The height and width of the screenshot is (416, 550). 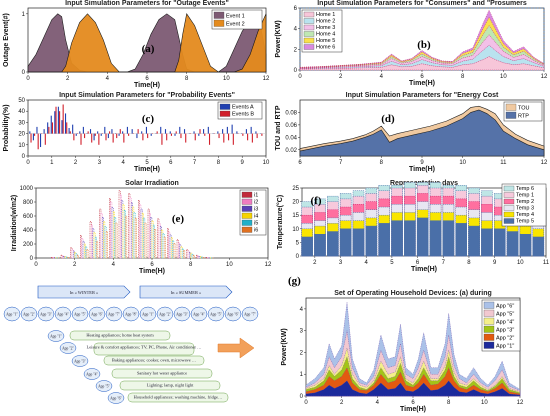 What do you see at coordinates (505, 339) in the screenshot?
I see `legend-label: App "2"` at bounding box center [505, 339].